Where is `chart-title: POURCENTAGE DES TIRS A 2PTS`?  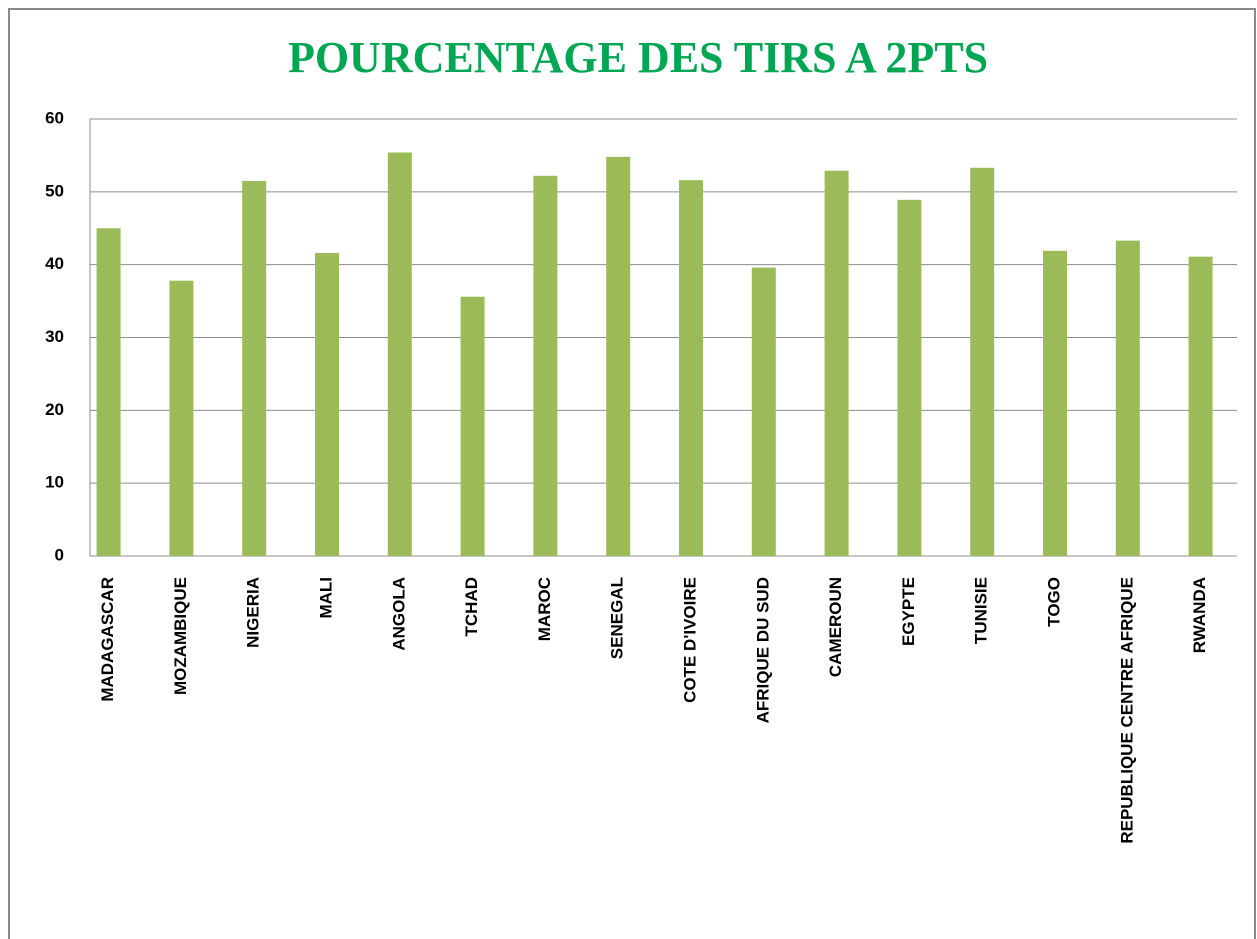
chart-title: POURCENTAGE DES TIRS A 2PTS is located at coordinates (638, 57).